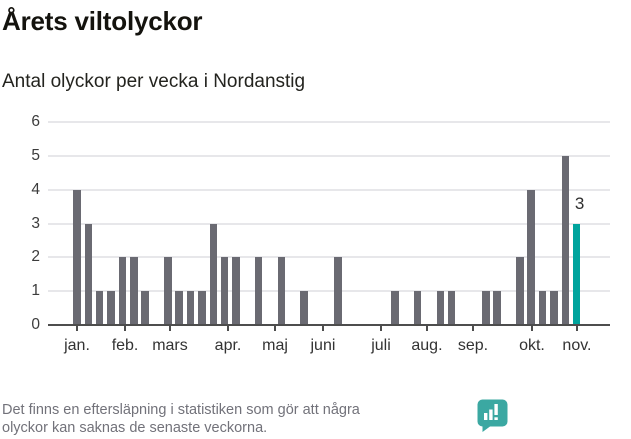 The height and width of the screenshot is (439, 631). Describe the element at coordinates (35, 223) in the screenshot. I see `y-axis-label: 3` at that location.